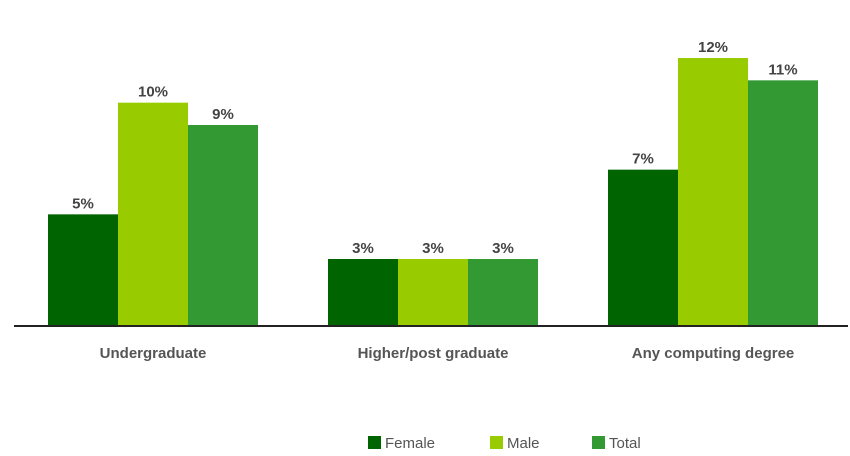 The image size is (850, 456). What do you see at coordinates (223, 114) in the screenshot?
I see `data-label-undergraduate-total: 9%` at bounding box center [223, 114].